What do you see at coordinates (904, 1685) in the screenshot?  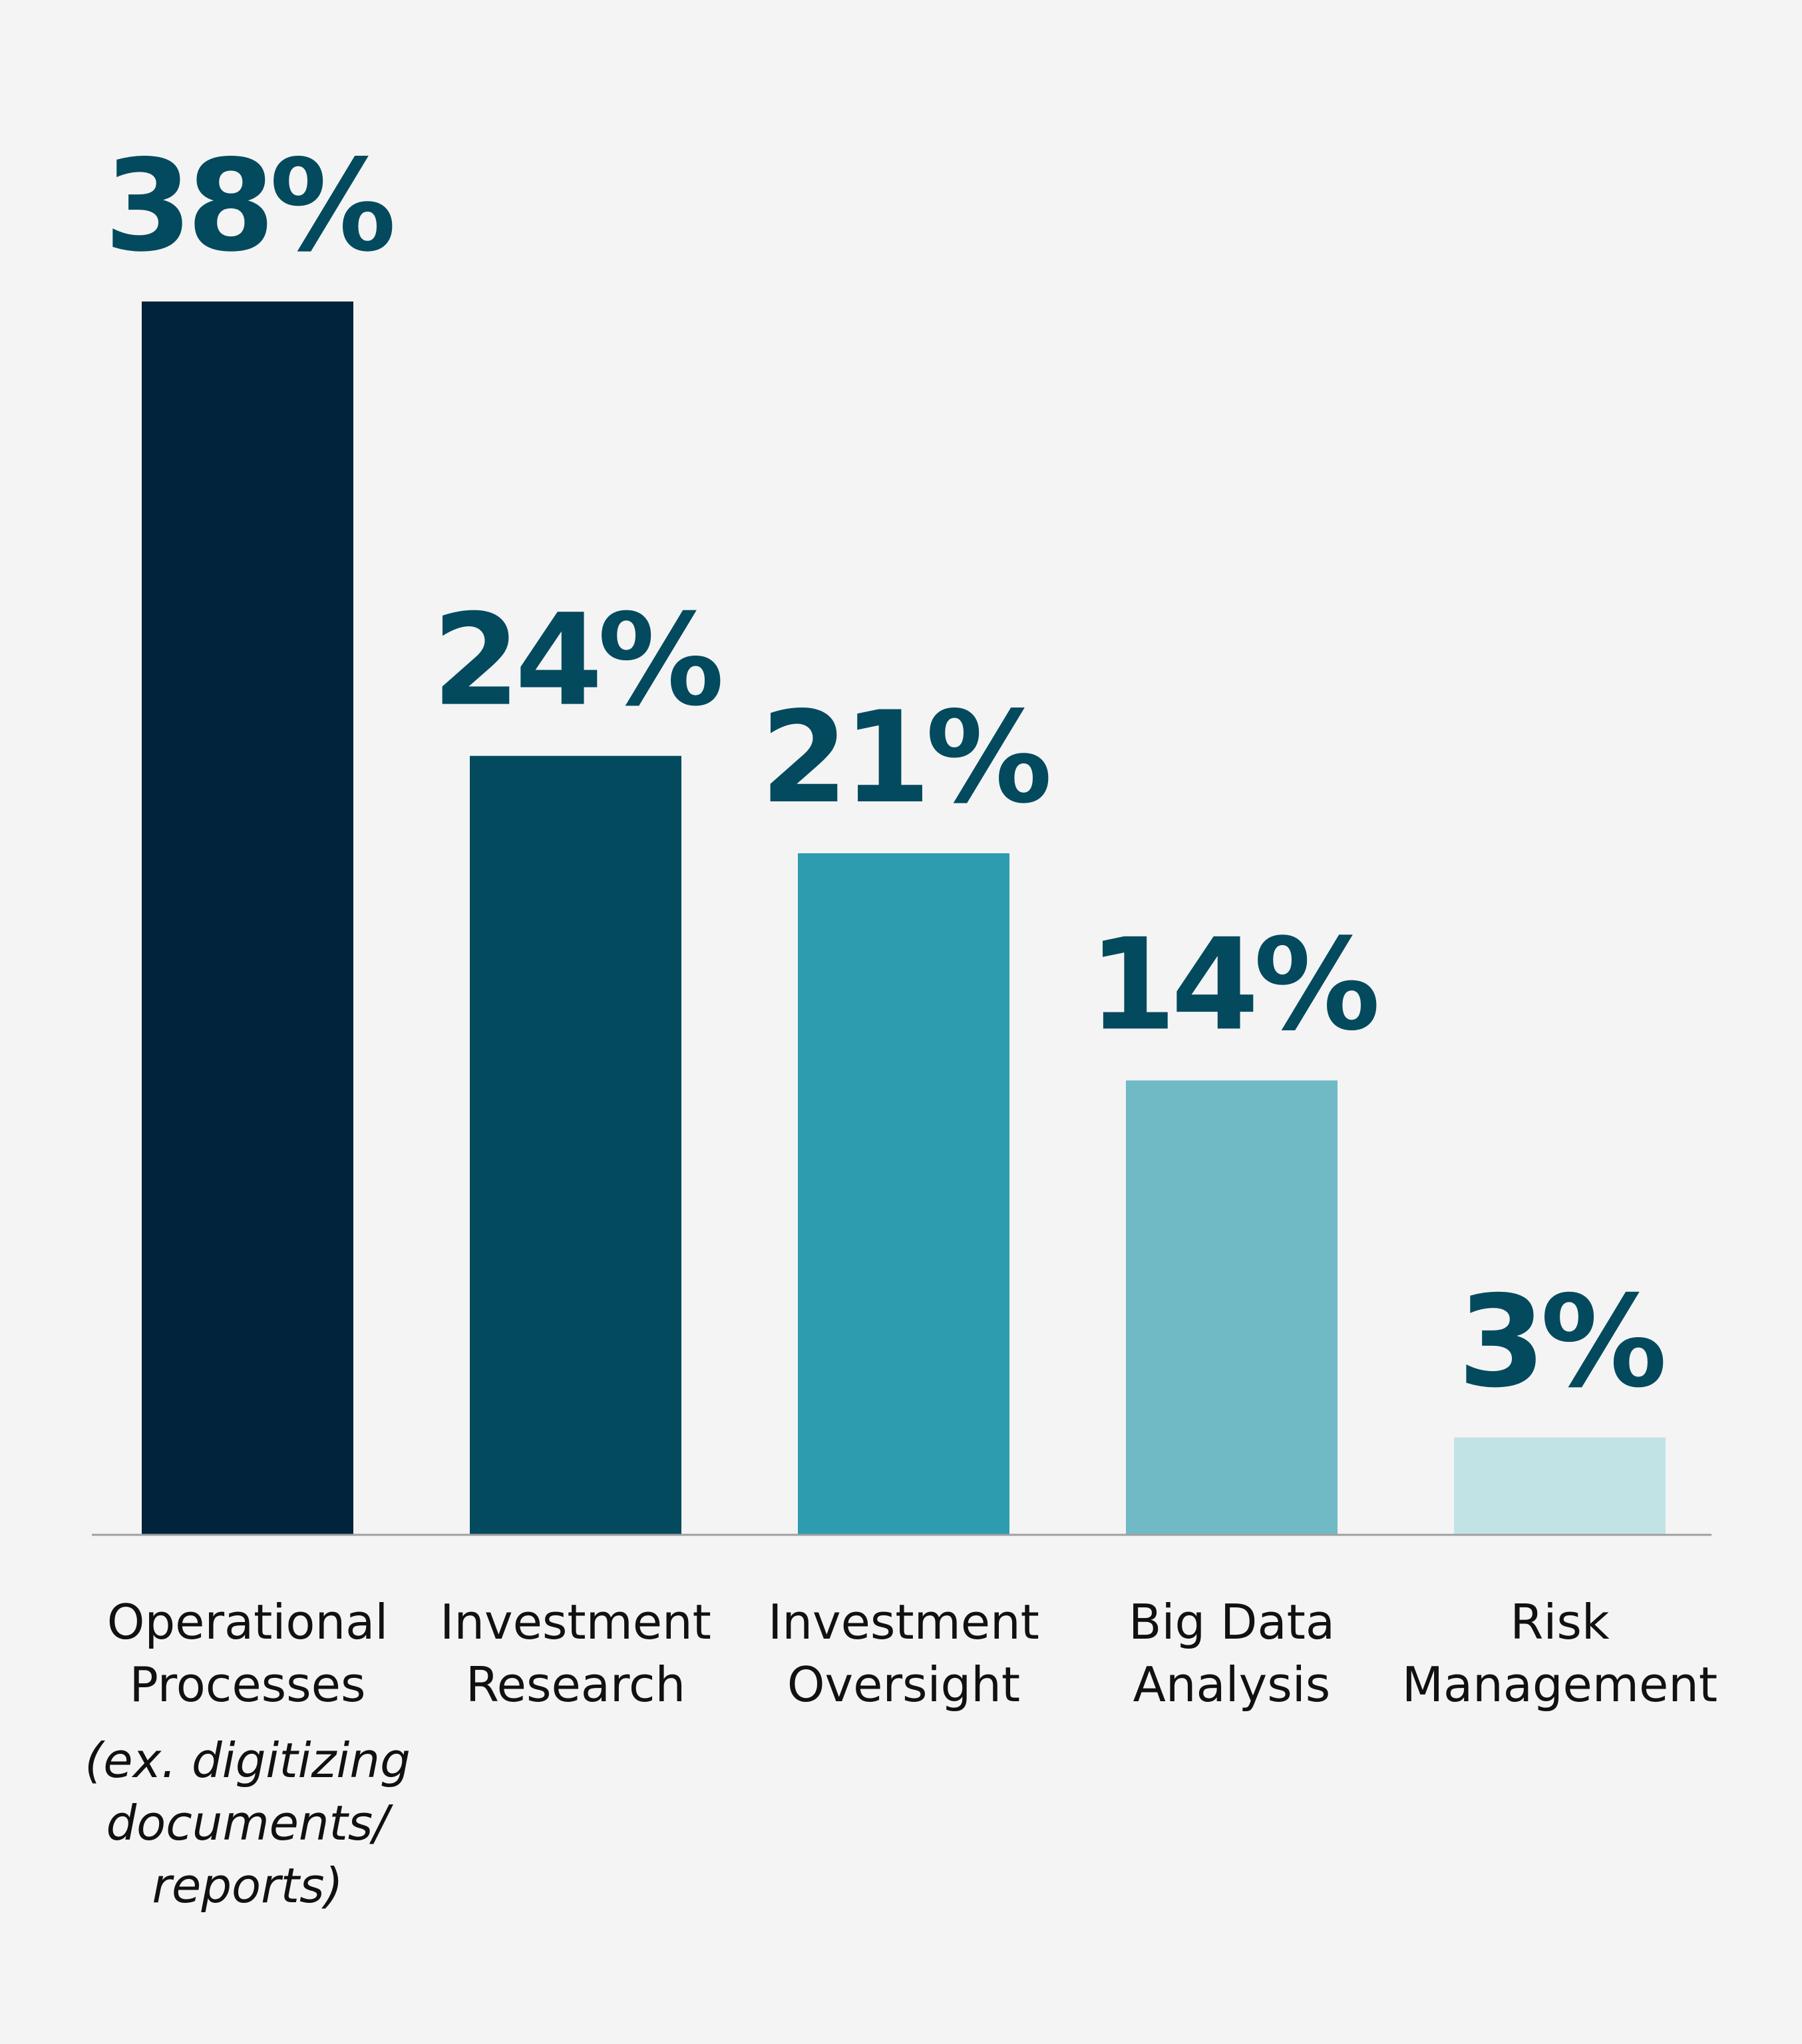 I see `category-label-2-line-1: Oversight` at bounding box center [904, 1685].